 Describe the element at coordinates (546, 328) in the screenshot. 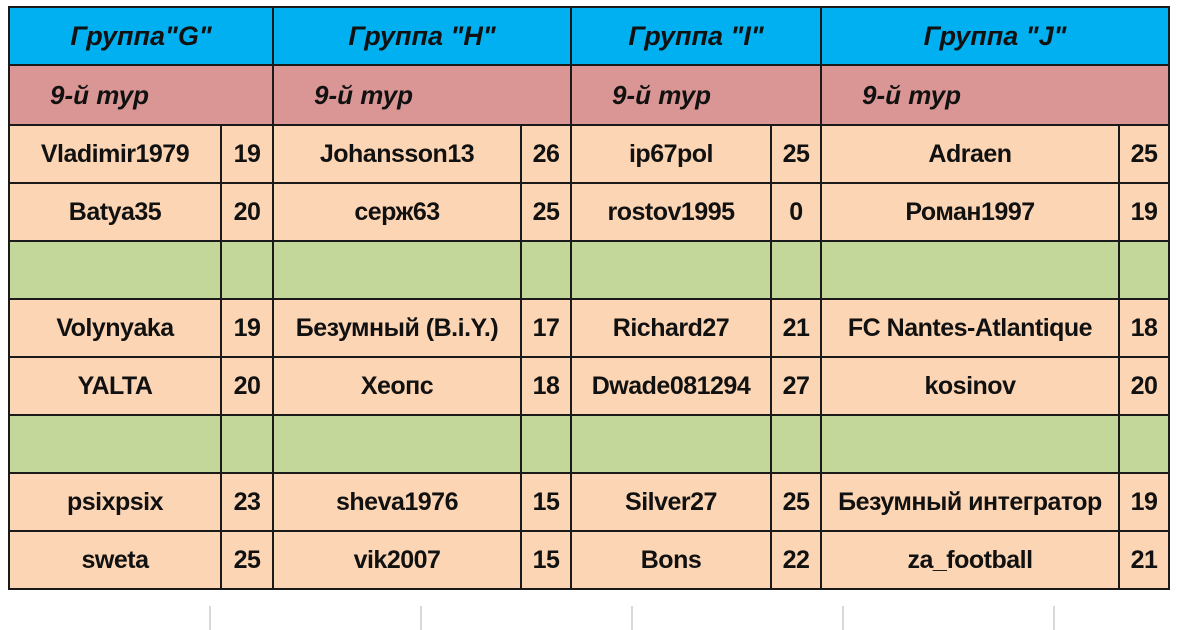

I see `player-score-cell: 17` at that location.